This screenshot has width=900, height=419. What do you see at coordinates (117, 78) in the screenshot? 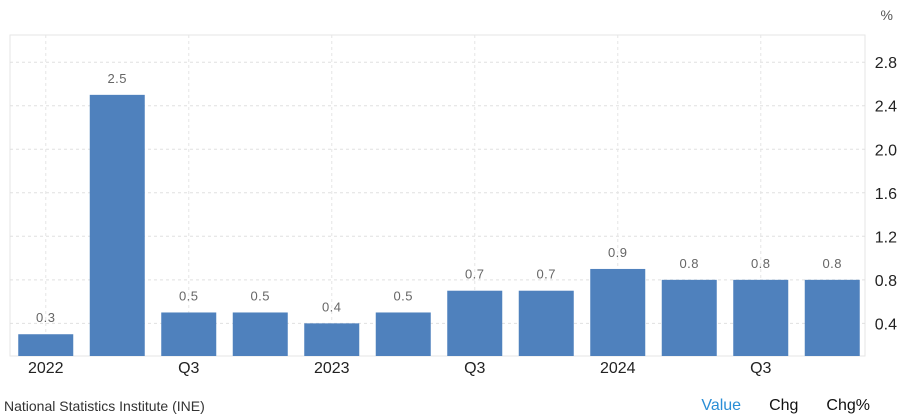
I see `bar-value-label: 2.5` at bounding box center [117, 78].